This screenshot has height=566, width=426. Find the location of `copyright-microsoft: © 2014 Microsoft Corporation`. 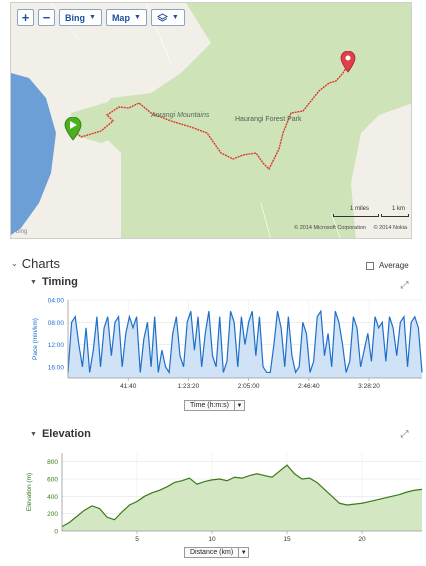

copyright-microsoft: © 2014 Microsoft Corporation is located at coordinates (330, 228).